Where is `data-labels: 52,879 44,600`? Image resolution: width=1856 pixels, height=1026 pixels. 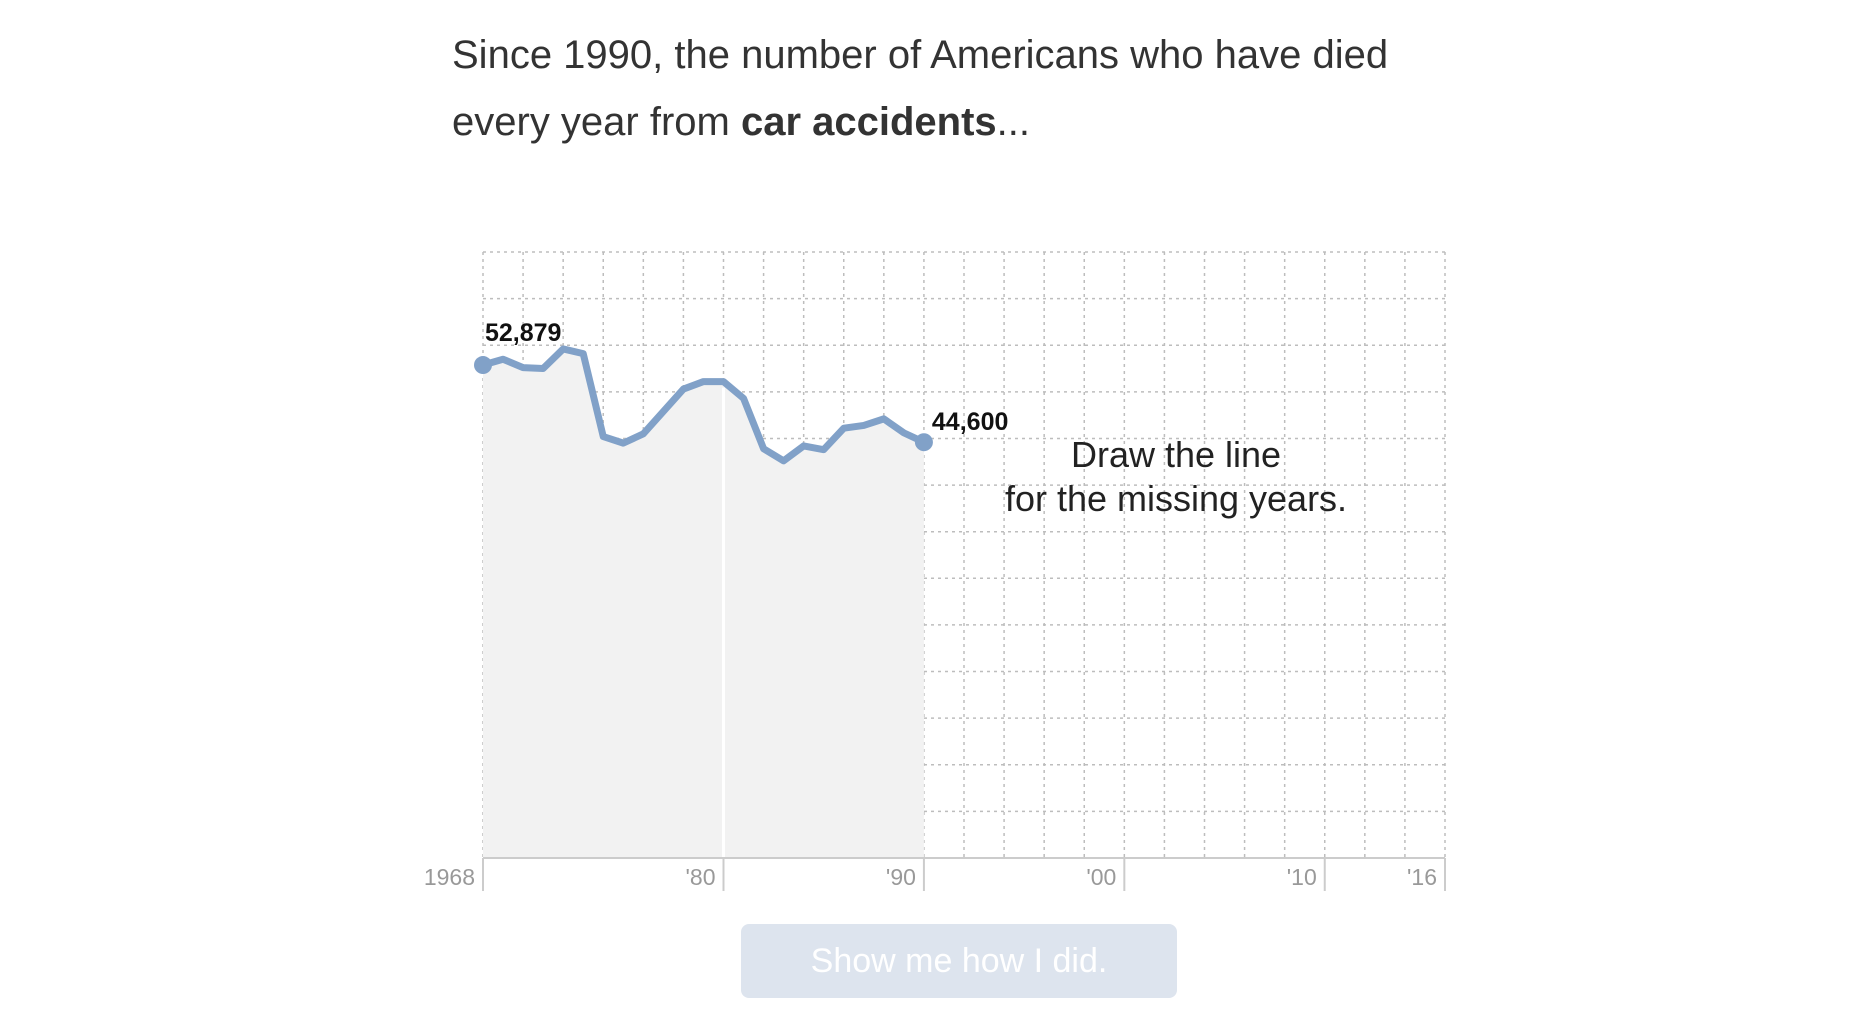 data-labels: 52,879 44,600 is located at coordinates (746, 377).